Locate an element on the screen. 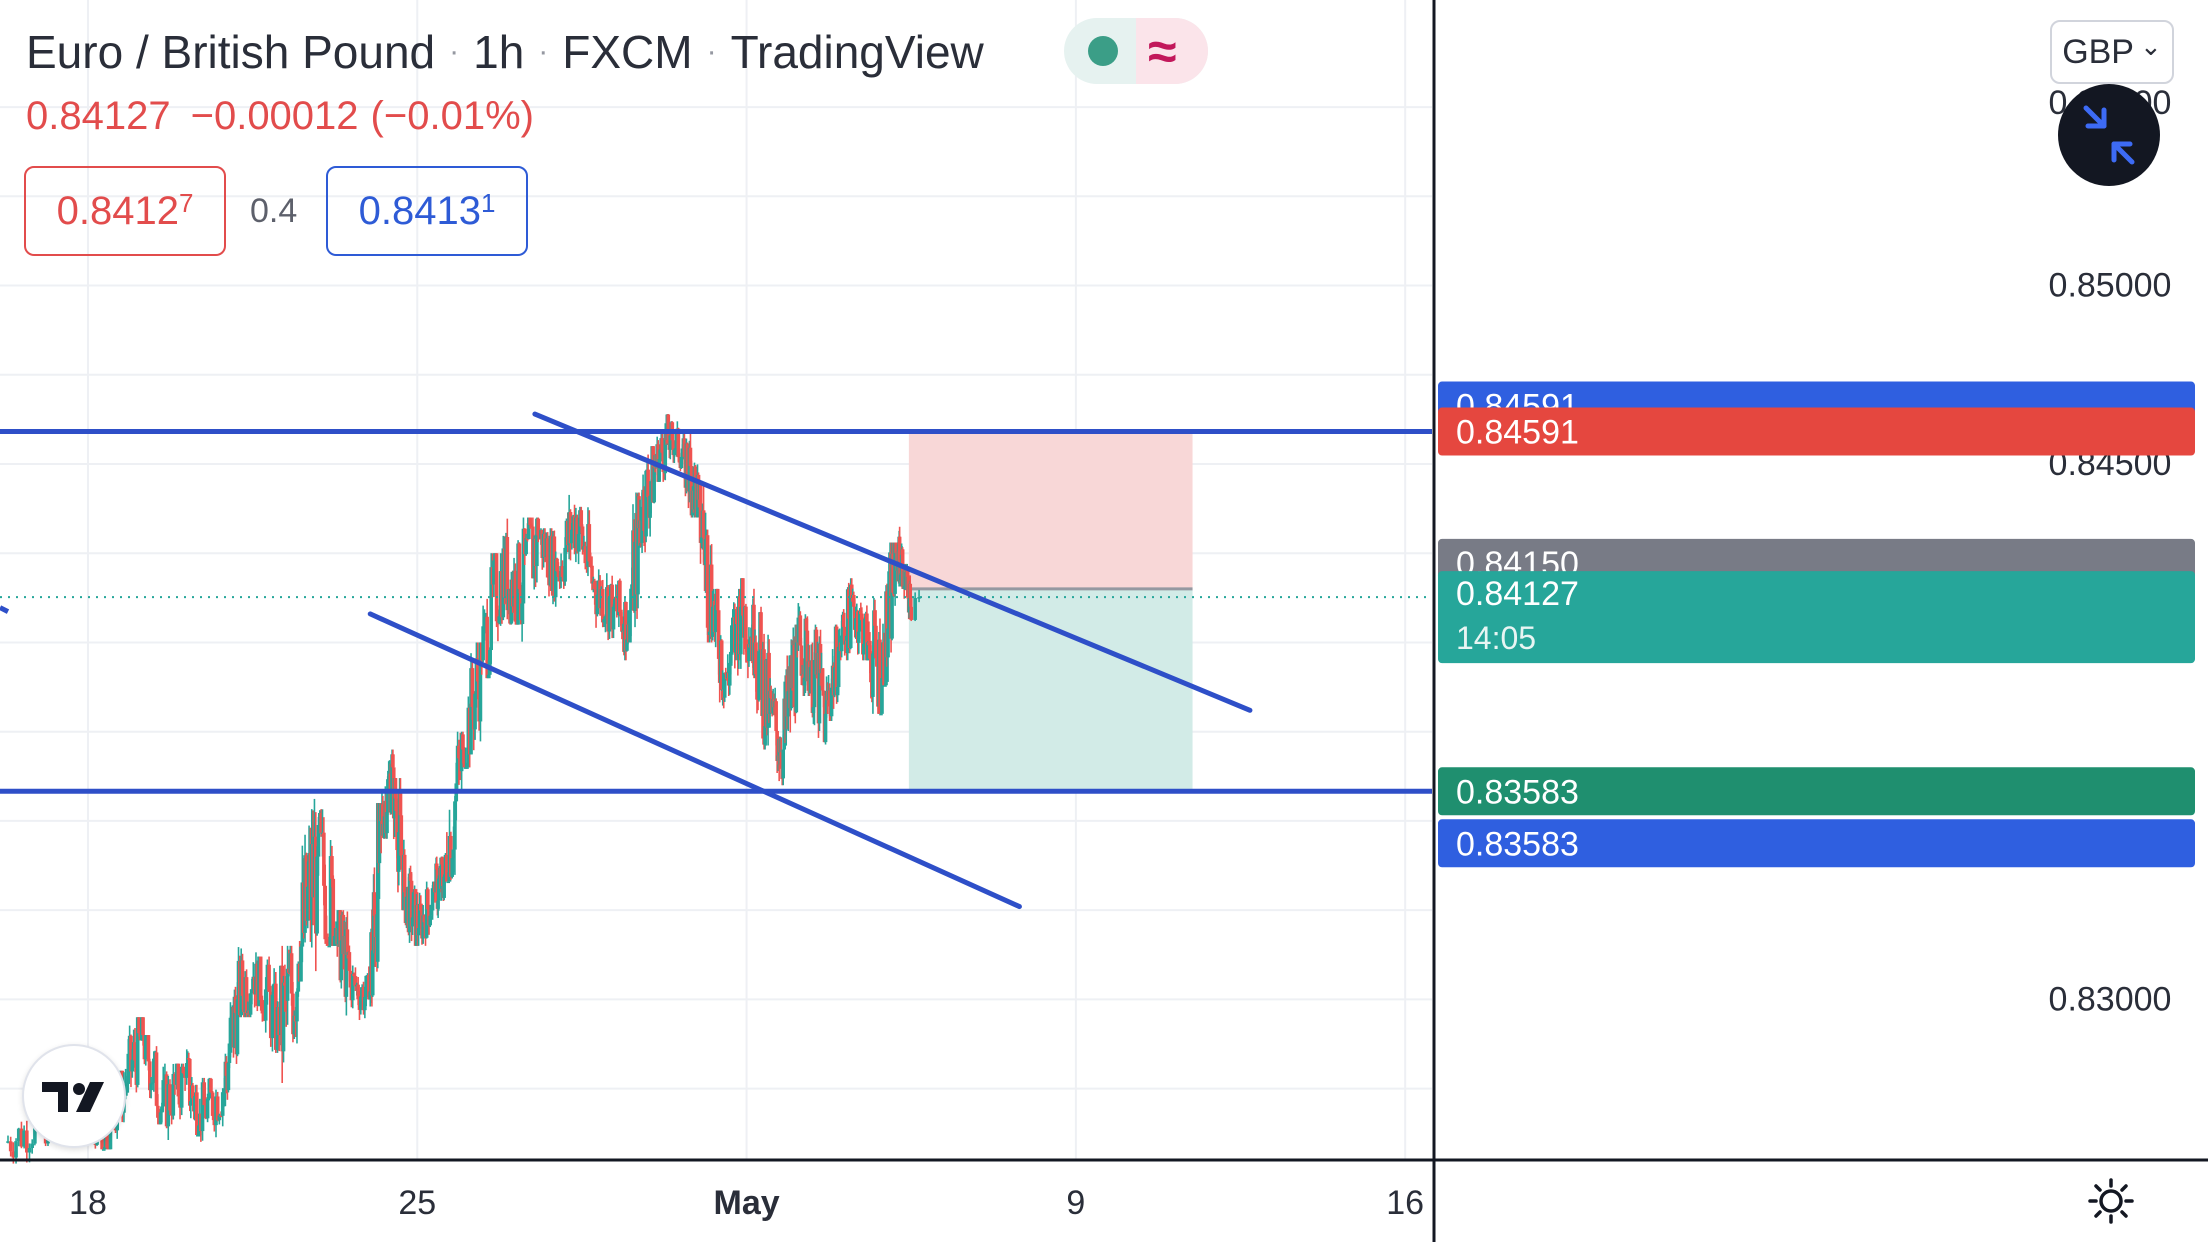 Image resolution: width=2208 pixels, height=1242 pixels. channel-upper-trendline is located at coordinates (892, 562).